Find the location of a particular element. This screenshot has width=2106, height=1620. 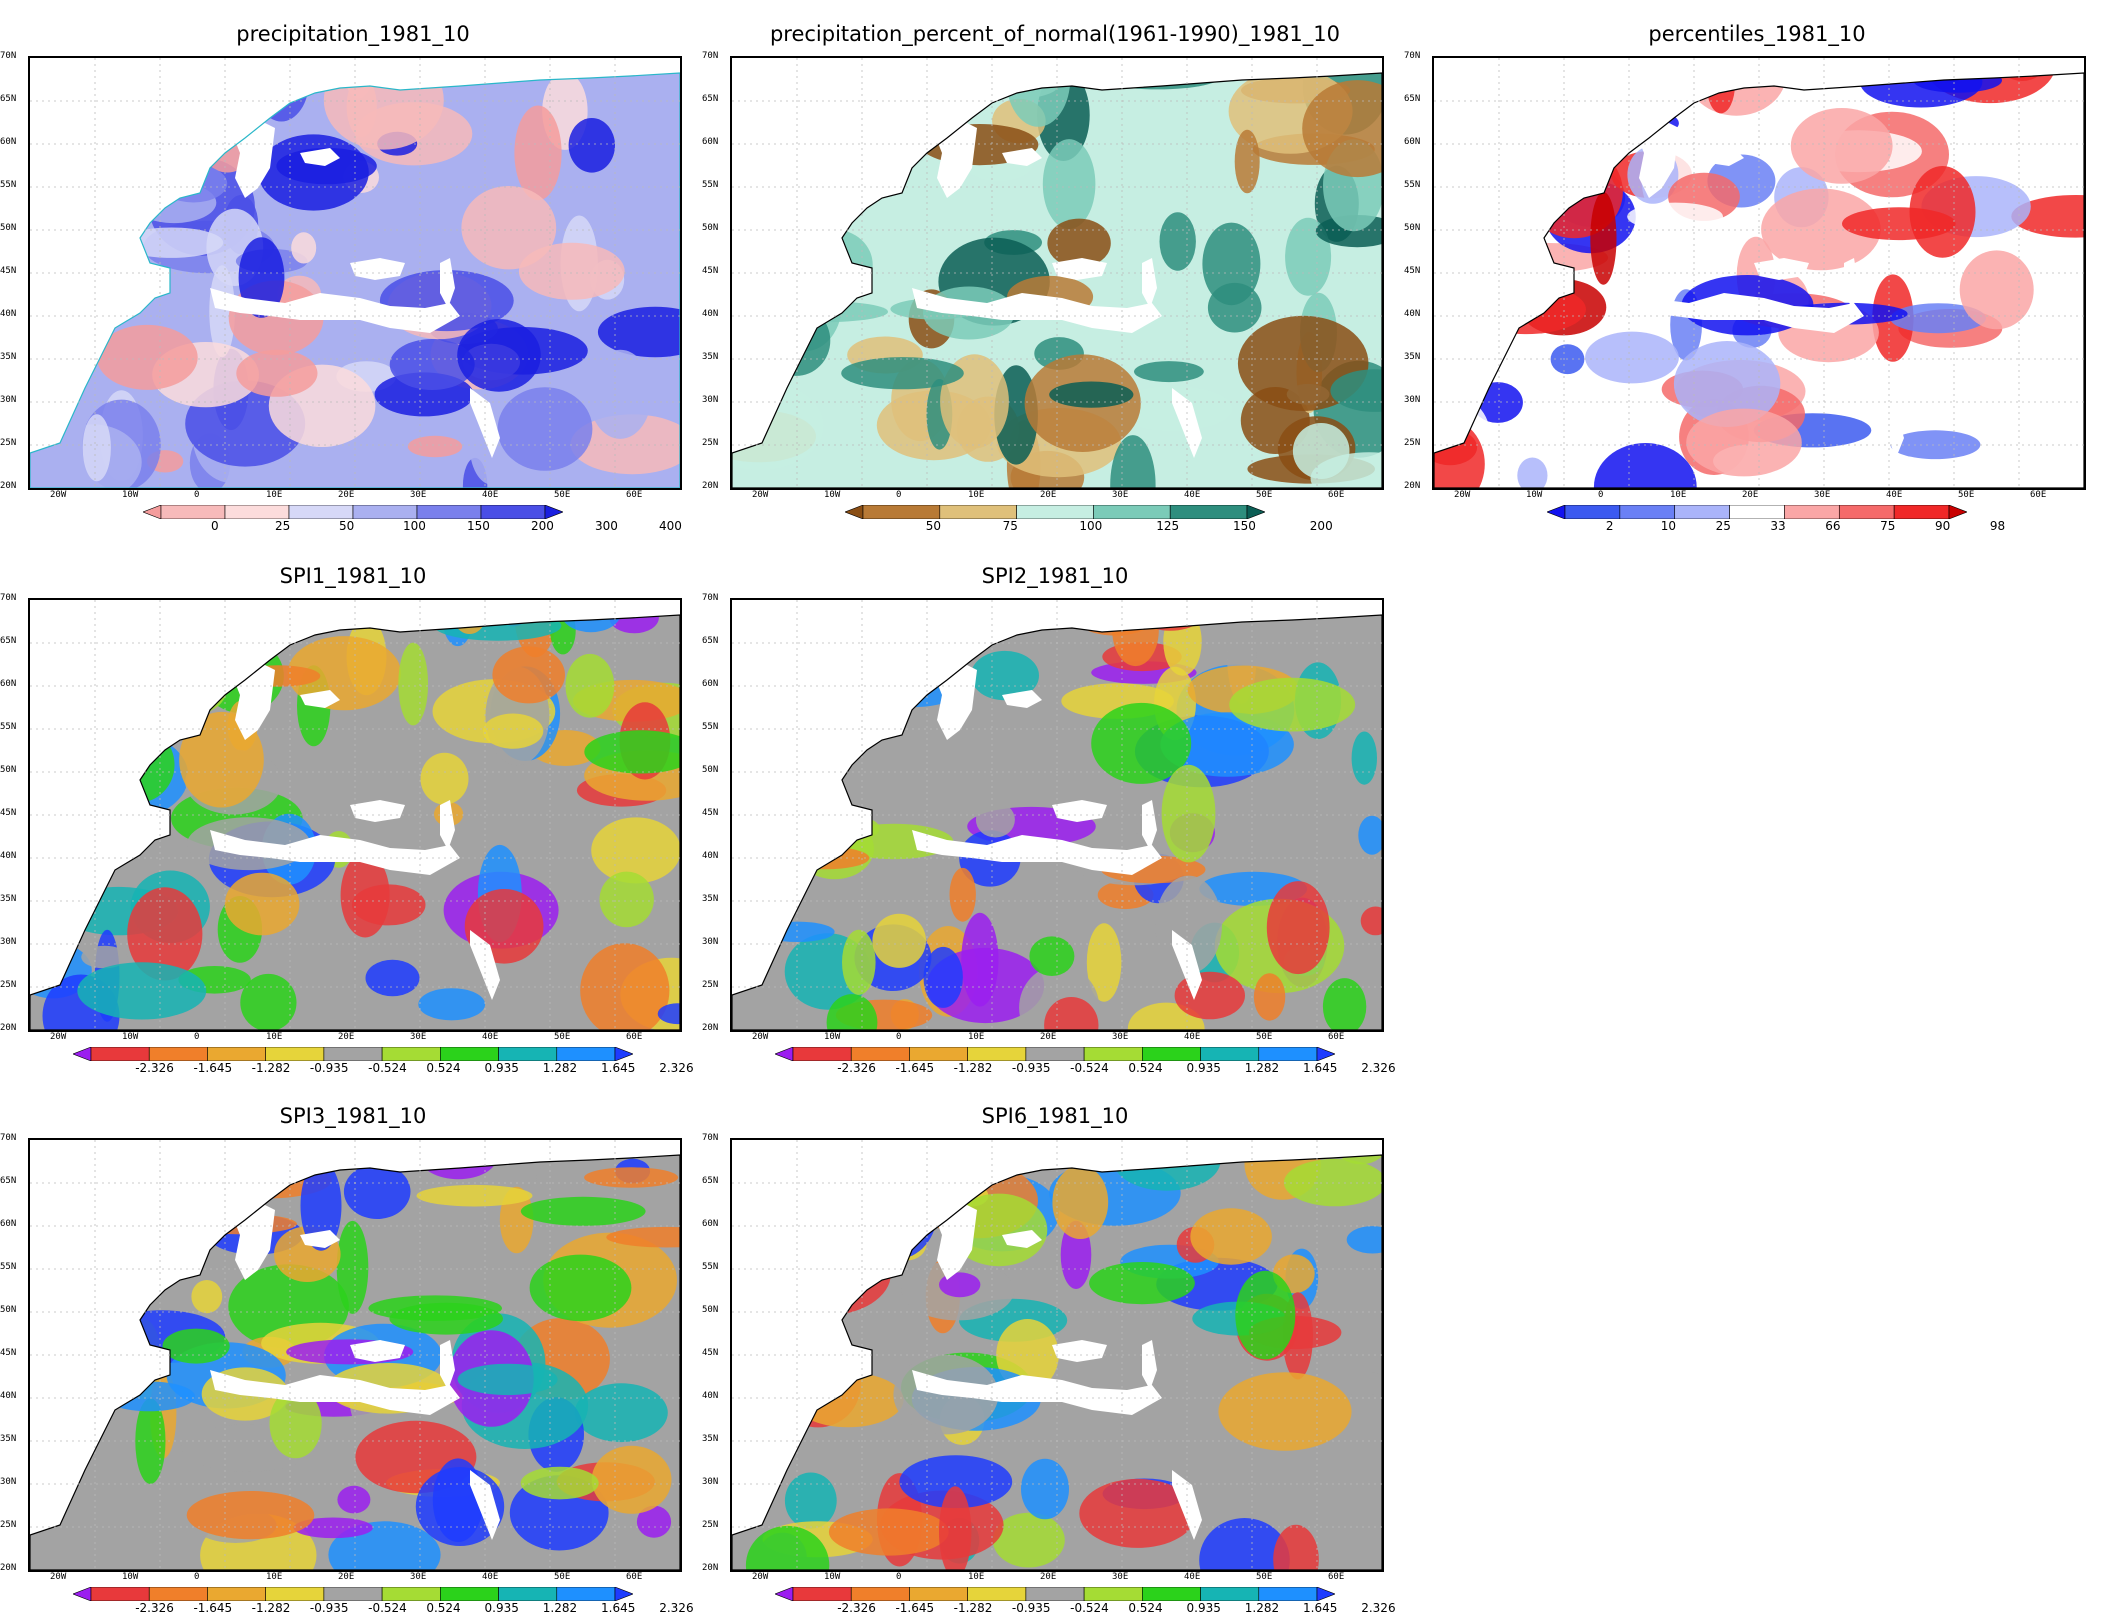

colorbar-tick-label: 0.524 is located at coordinates (443, 1068).